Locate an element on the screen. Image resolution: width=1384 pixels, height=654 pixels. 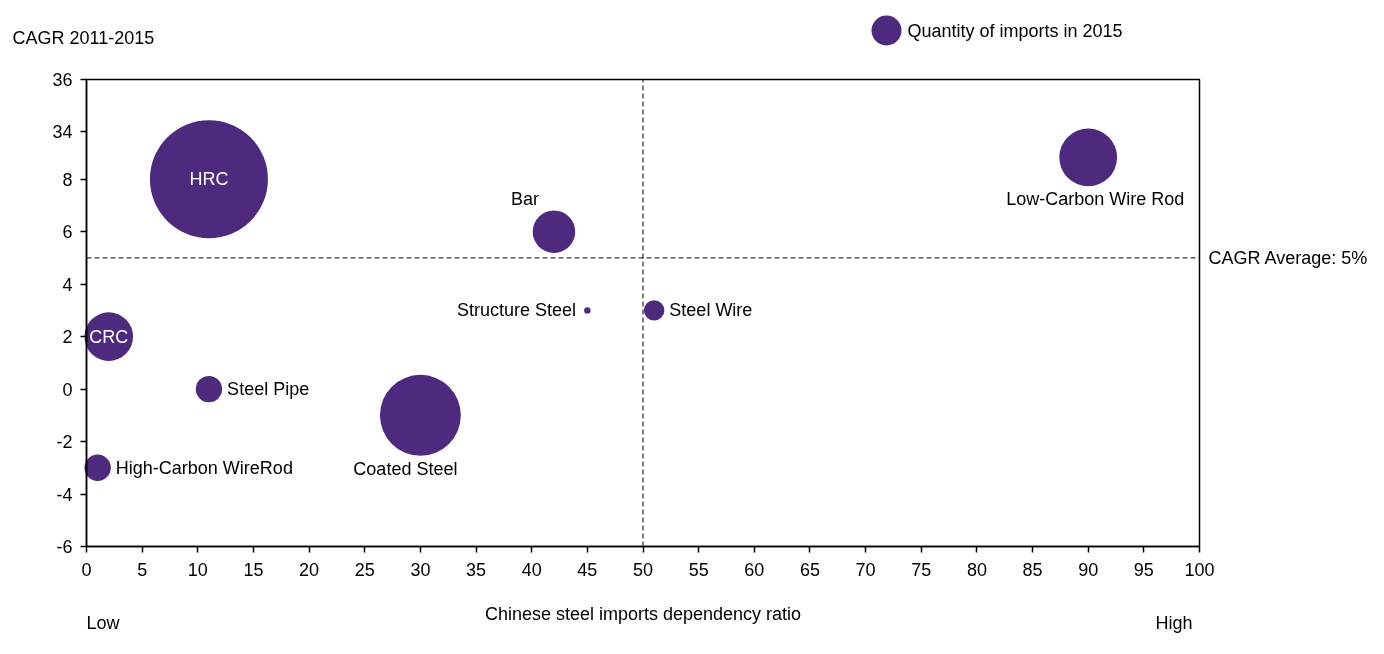
y-tick-label: 6 is located at coordinates (67, 232).